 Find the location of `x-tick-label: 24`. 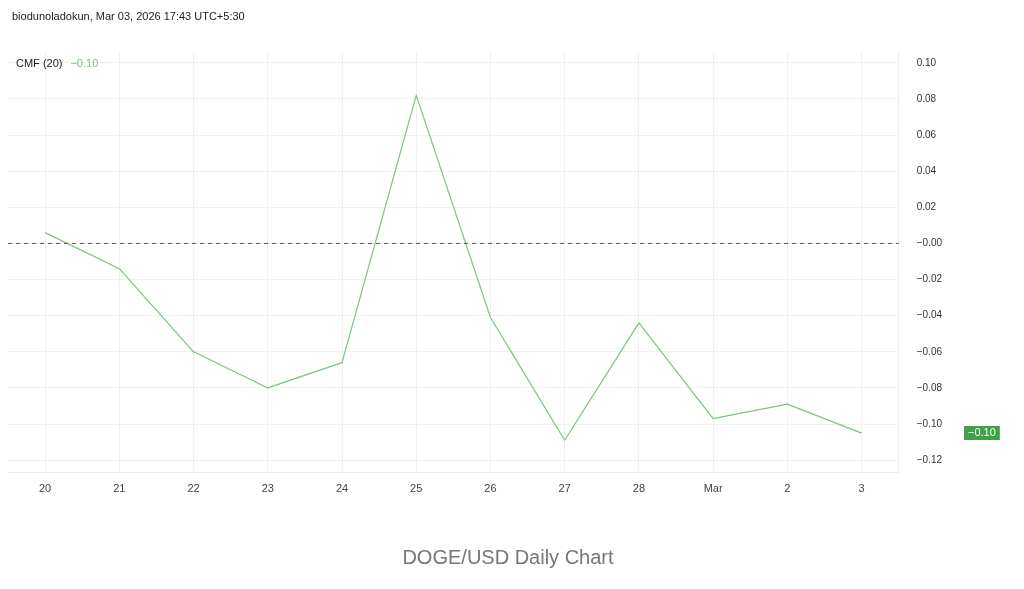

x-tick-label: 24 is located at coordinates (342, 488).